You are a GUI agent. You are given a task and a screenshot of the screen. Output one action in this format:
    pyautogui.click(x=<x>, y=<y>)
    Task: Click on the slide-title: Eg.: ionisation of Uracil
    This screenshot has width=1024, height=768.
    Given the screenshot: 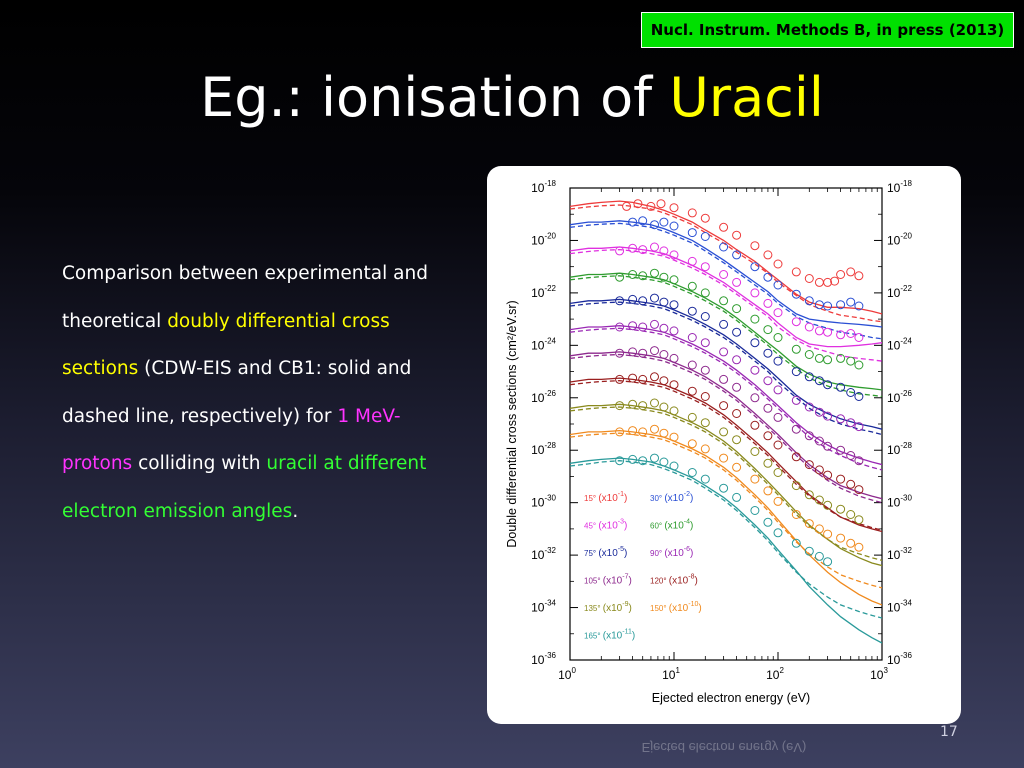 What is the action you would take?
    pyautogui.click(x=512, y=97)
    